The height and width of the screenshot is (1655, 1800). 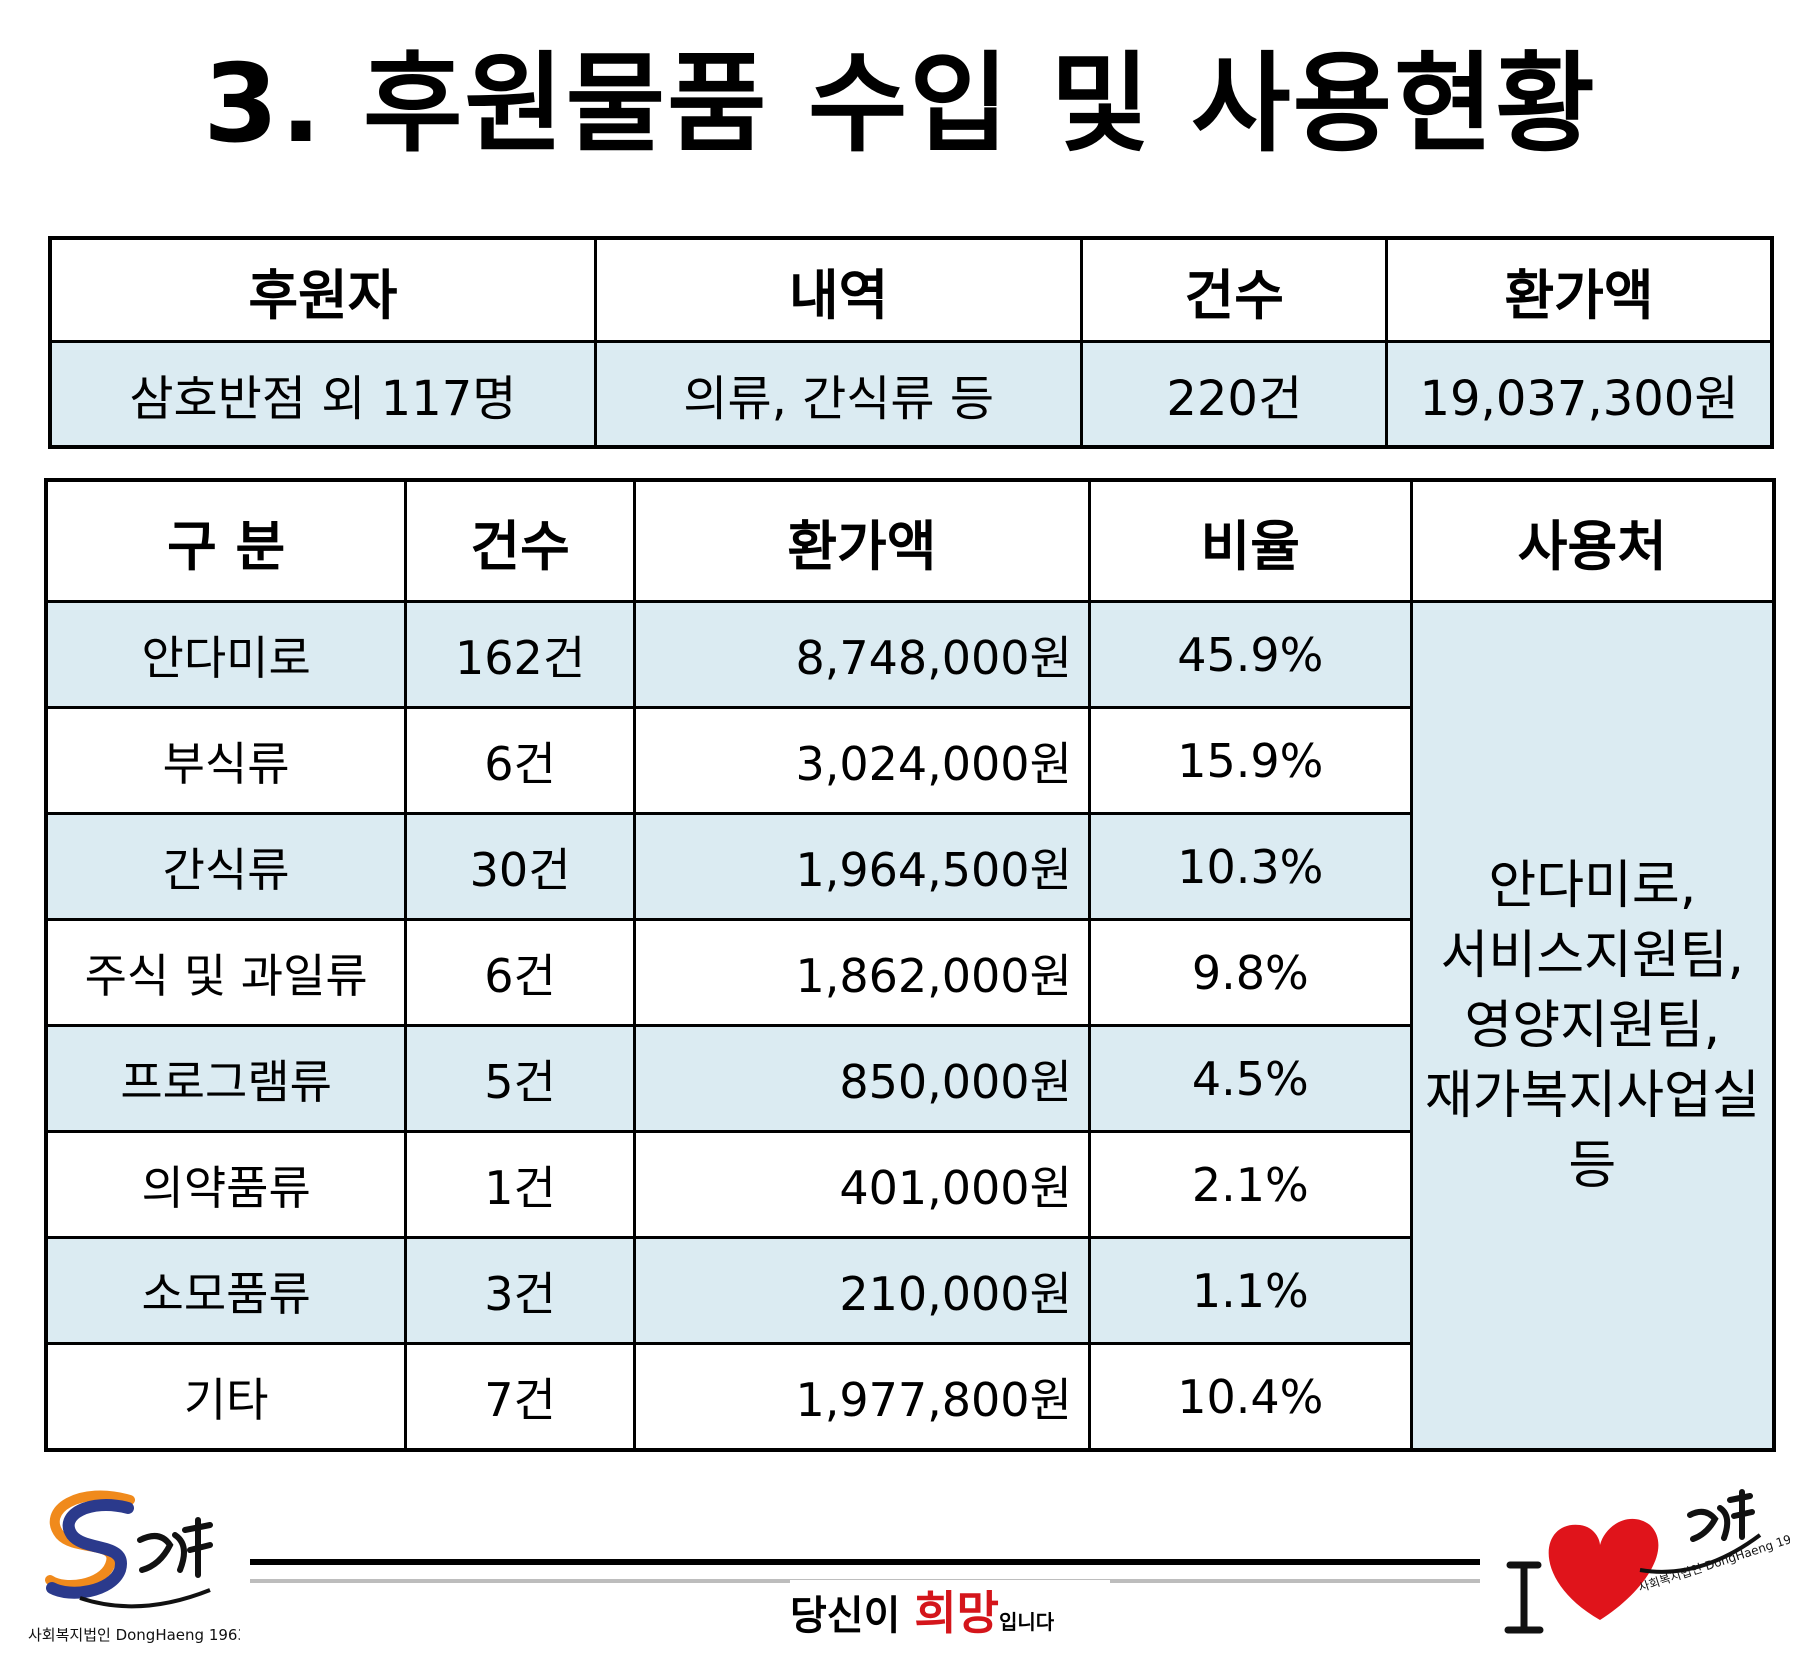 I want to click on slogan-part2: 희망, so click(x=956, y=1613).